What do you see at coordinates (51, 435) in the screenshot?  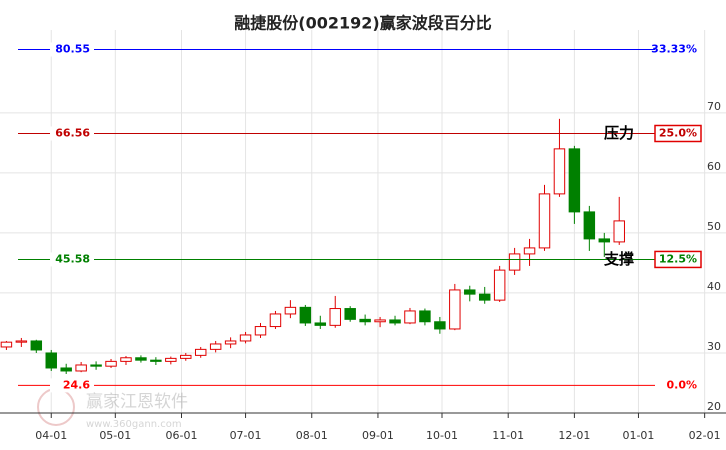 I see `x-tick-label: 04-01` at bounding box center [51, 435].